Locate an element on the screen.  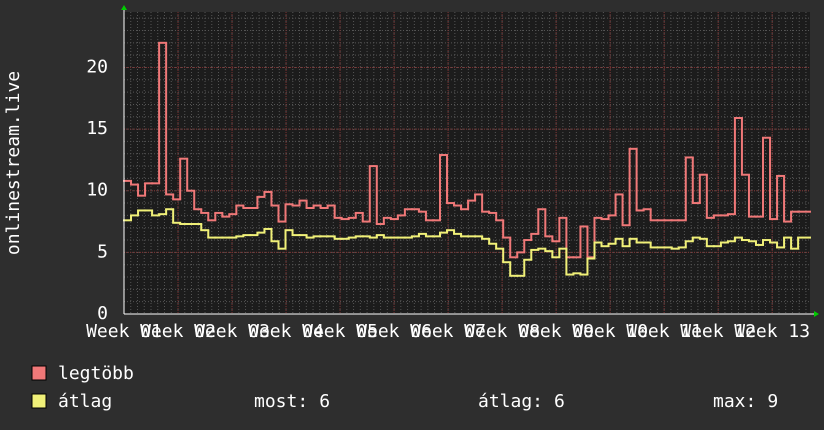
x-tick-label: Week 08 is located at coordinates (502, 331).